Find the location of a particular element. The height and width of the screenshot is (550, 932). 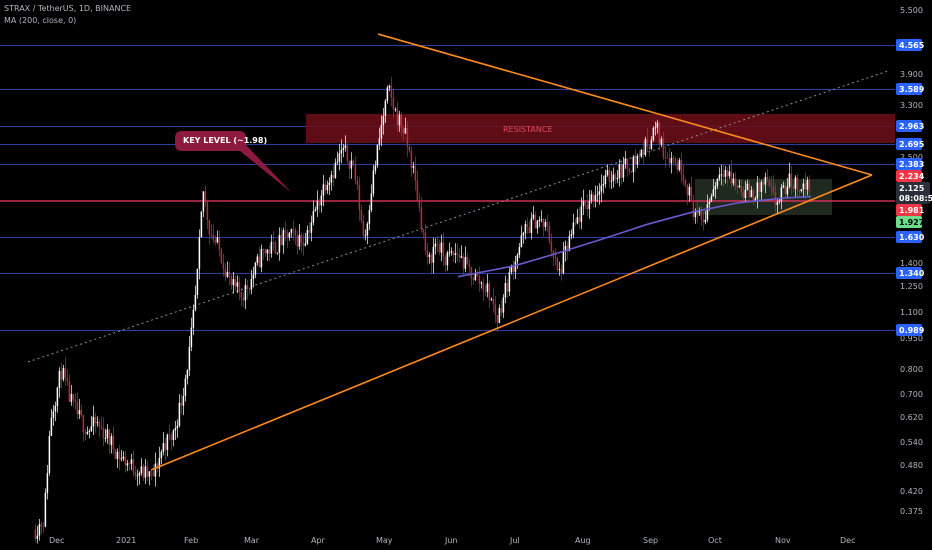

price-badge-text: 1.630 is located at coordinates (912, 237).